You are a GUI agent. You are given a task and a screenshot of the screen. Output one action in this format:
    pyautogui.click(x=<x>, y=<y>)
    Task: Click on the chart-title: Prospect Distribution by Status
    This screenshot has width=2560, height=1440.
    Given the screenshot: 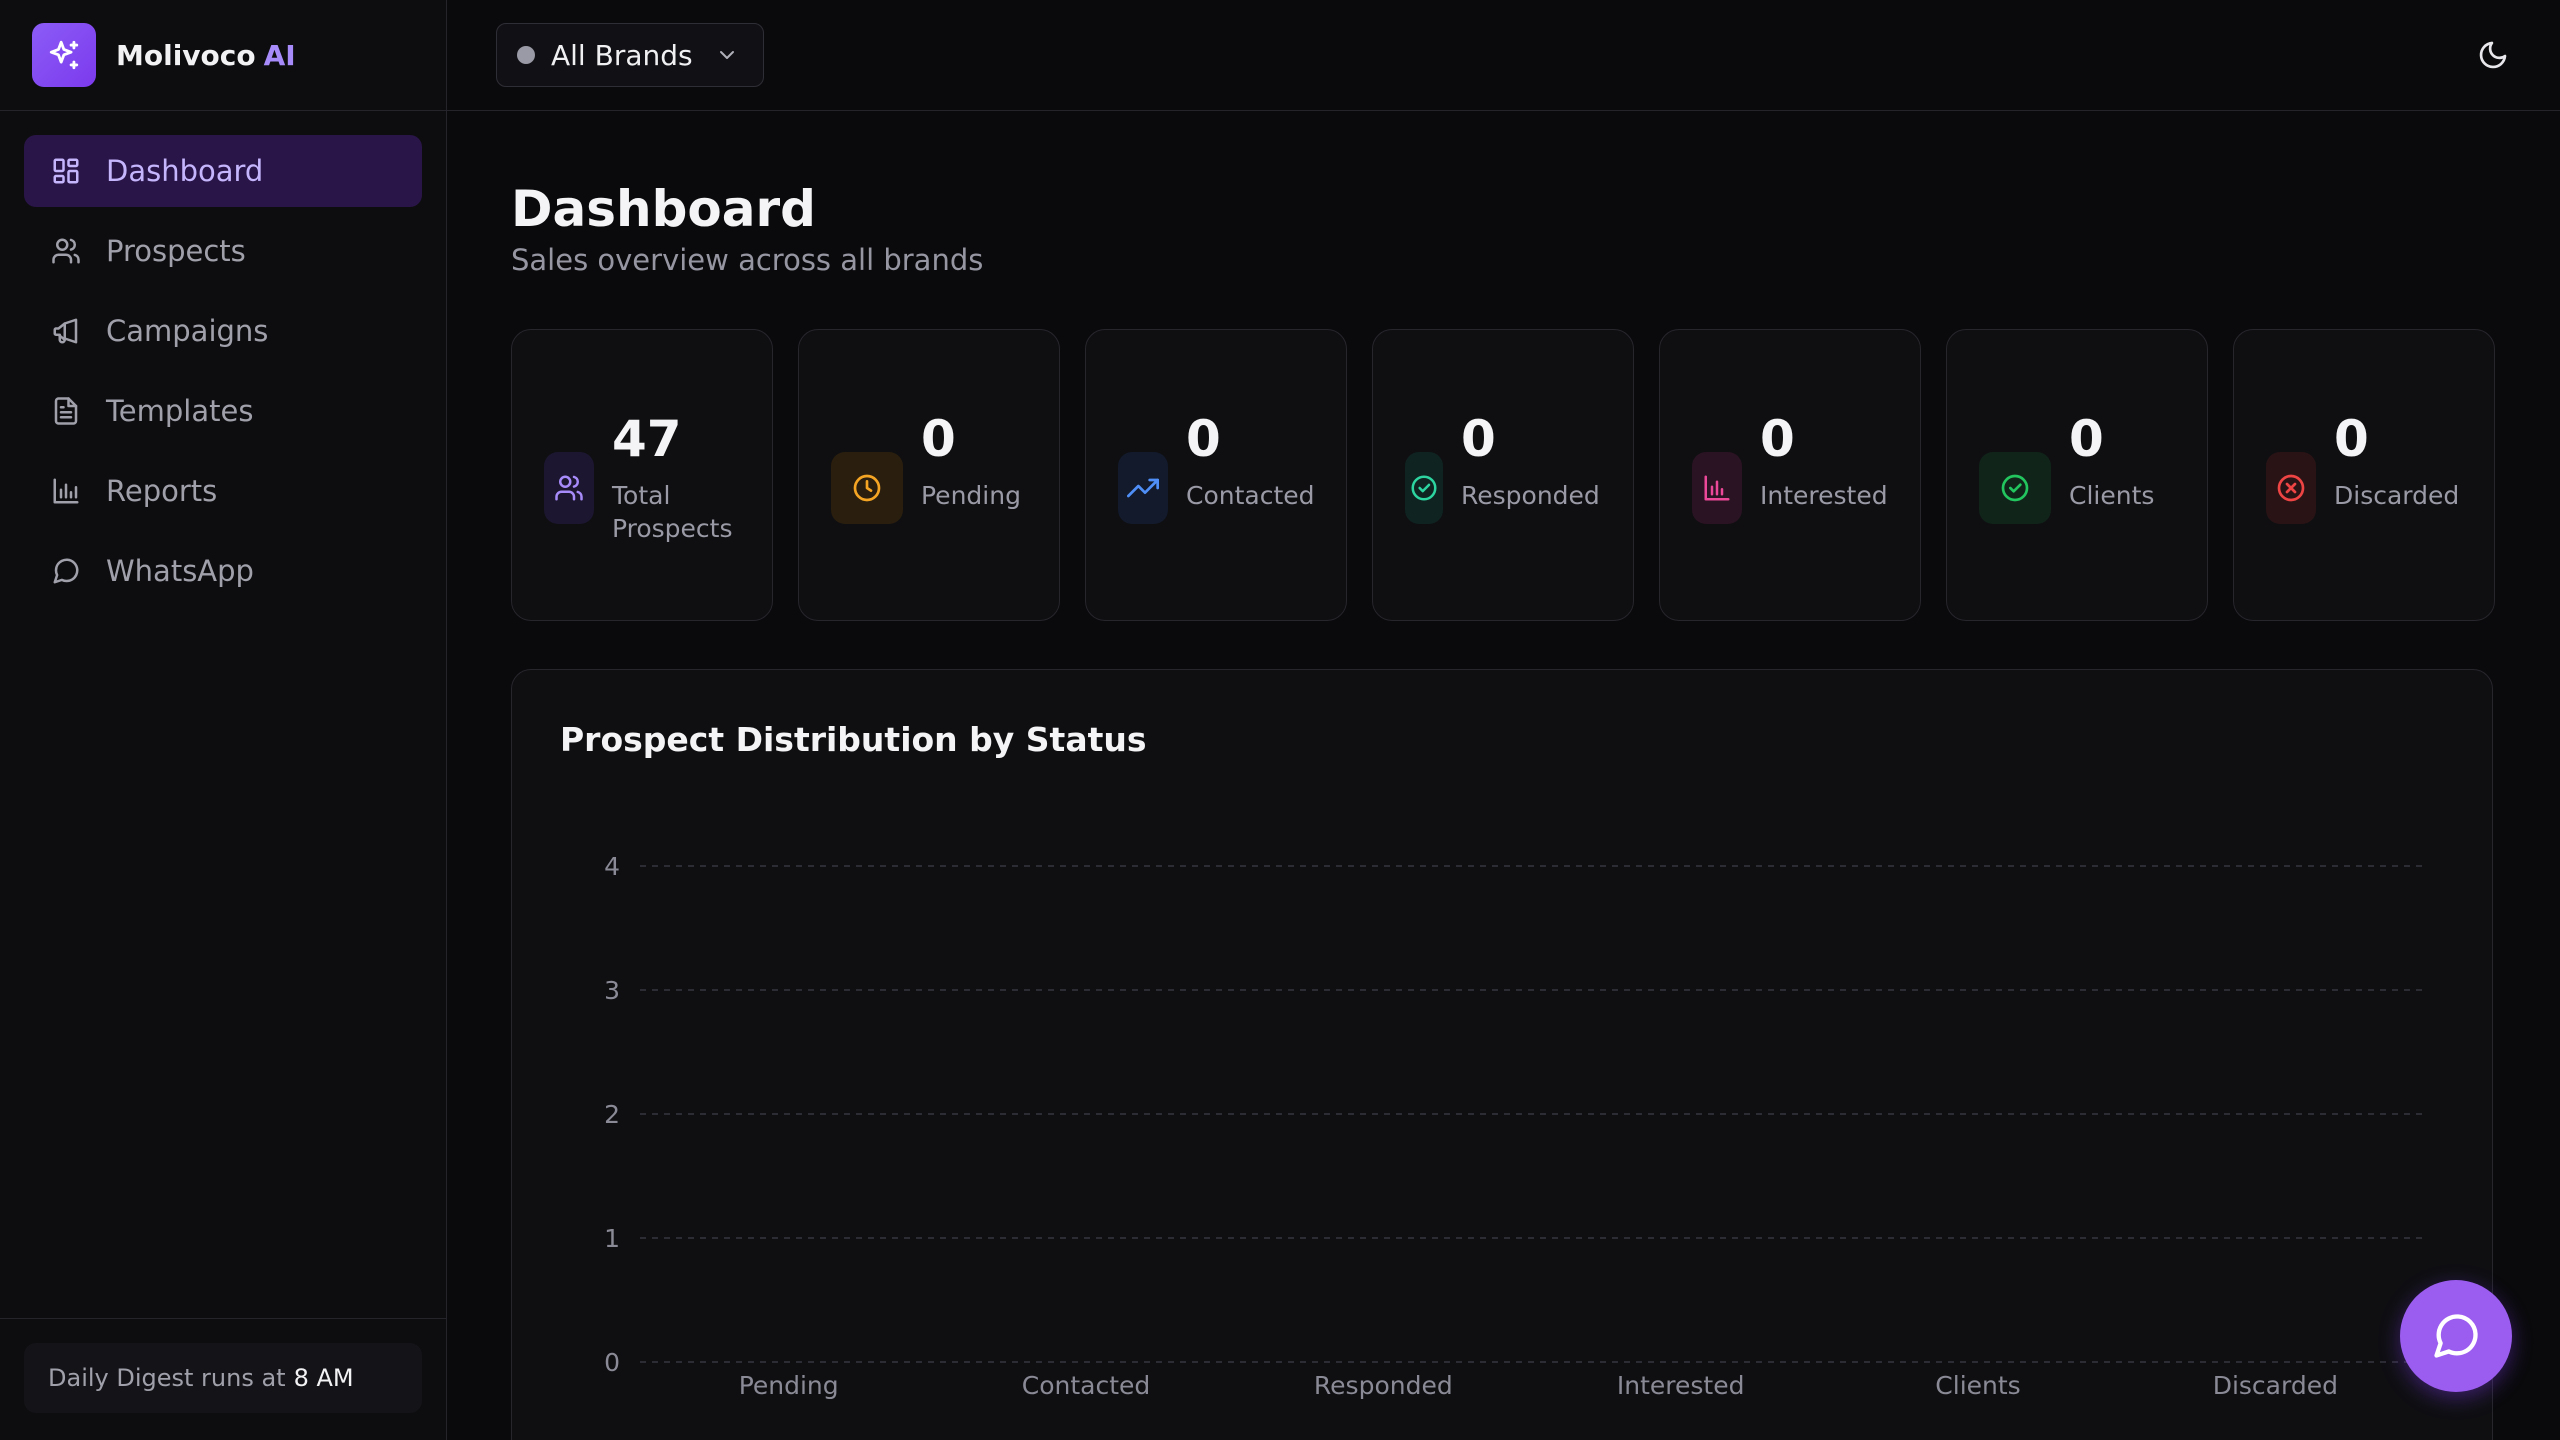 What is the action you would take?
    pyautogui.click(x=853, y=739)
    